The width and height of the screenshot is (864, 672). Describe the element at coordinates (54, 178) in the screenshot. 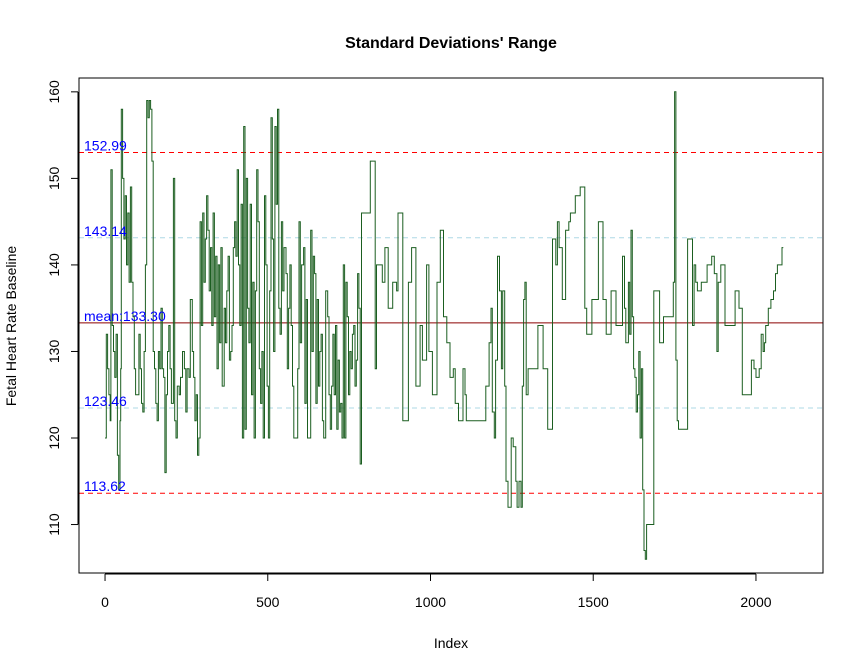

I see `y-tick-label: 150` at that location.